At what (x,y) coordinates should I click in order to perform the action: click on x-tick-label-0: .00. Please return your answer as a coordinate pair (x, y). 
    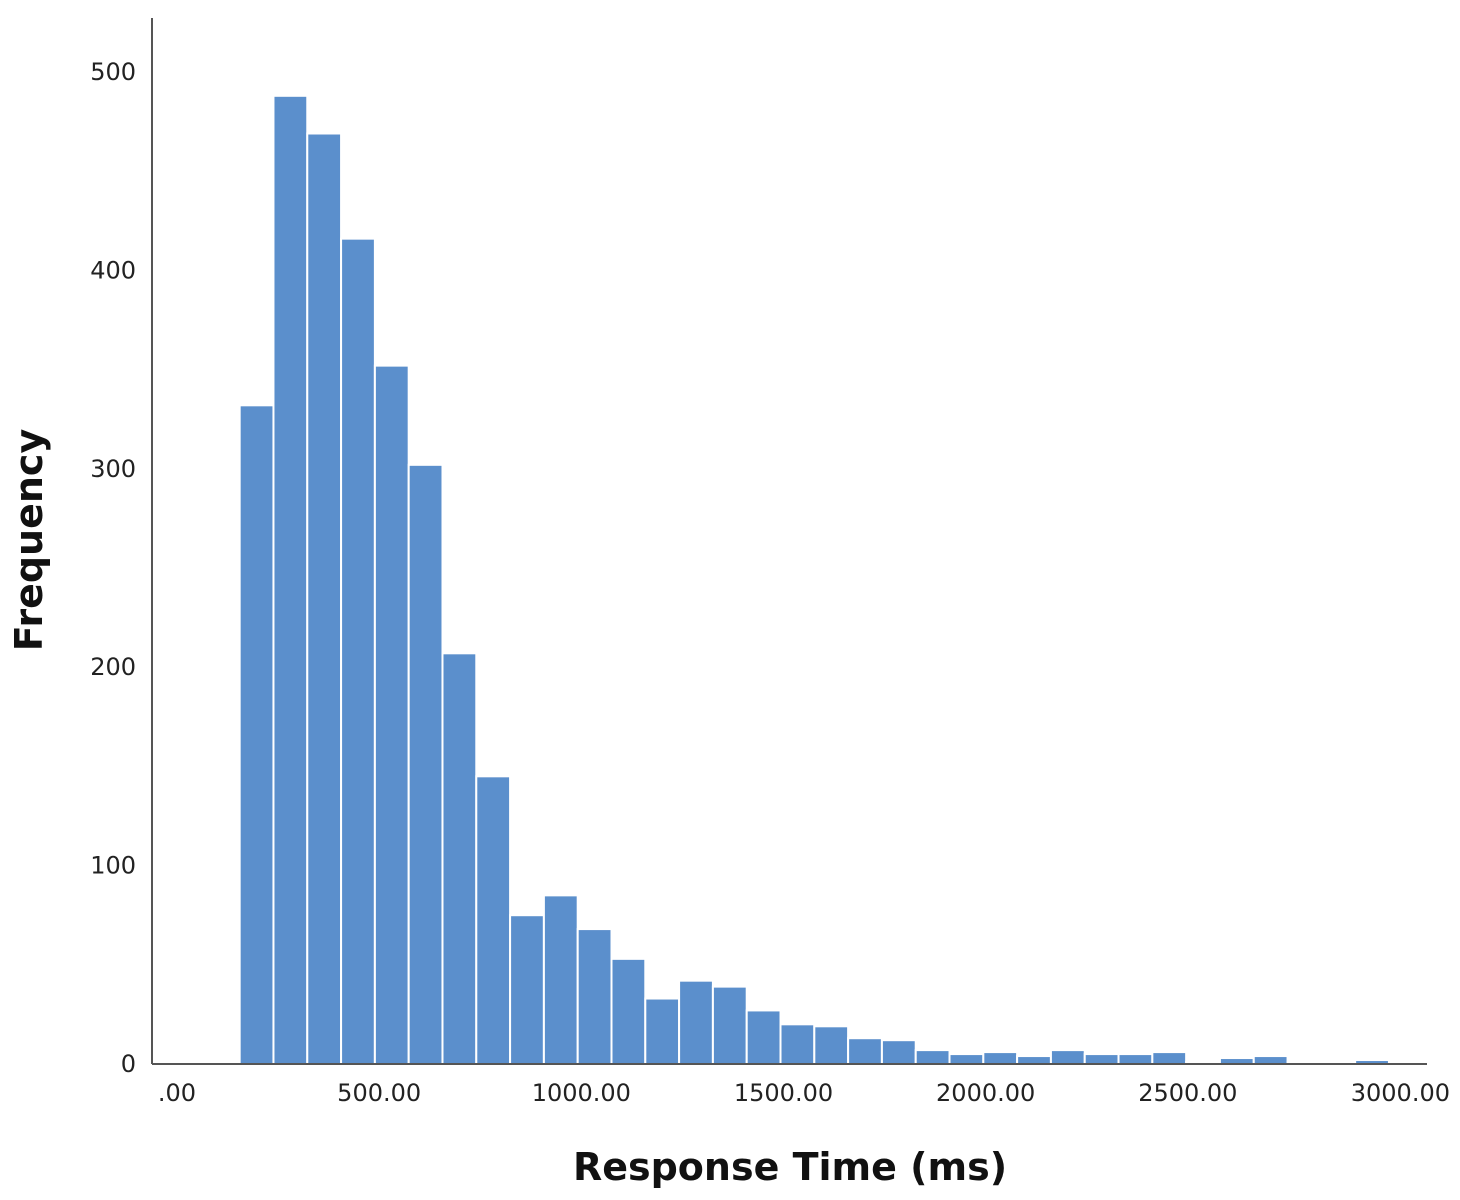
    Looking at the image, I should click on (177, 1093).